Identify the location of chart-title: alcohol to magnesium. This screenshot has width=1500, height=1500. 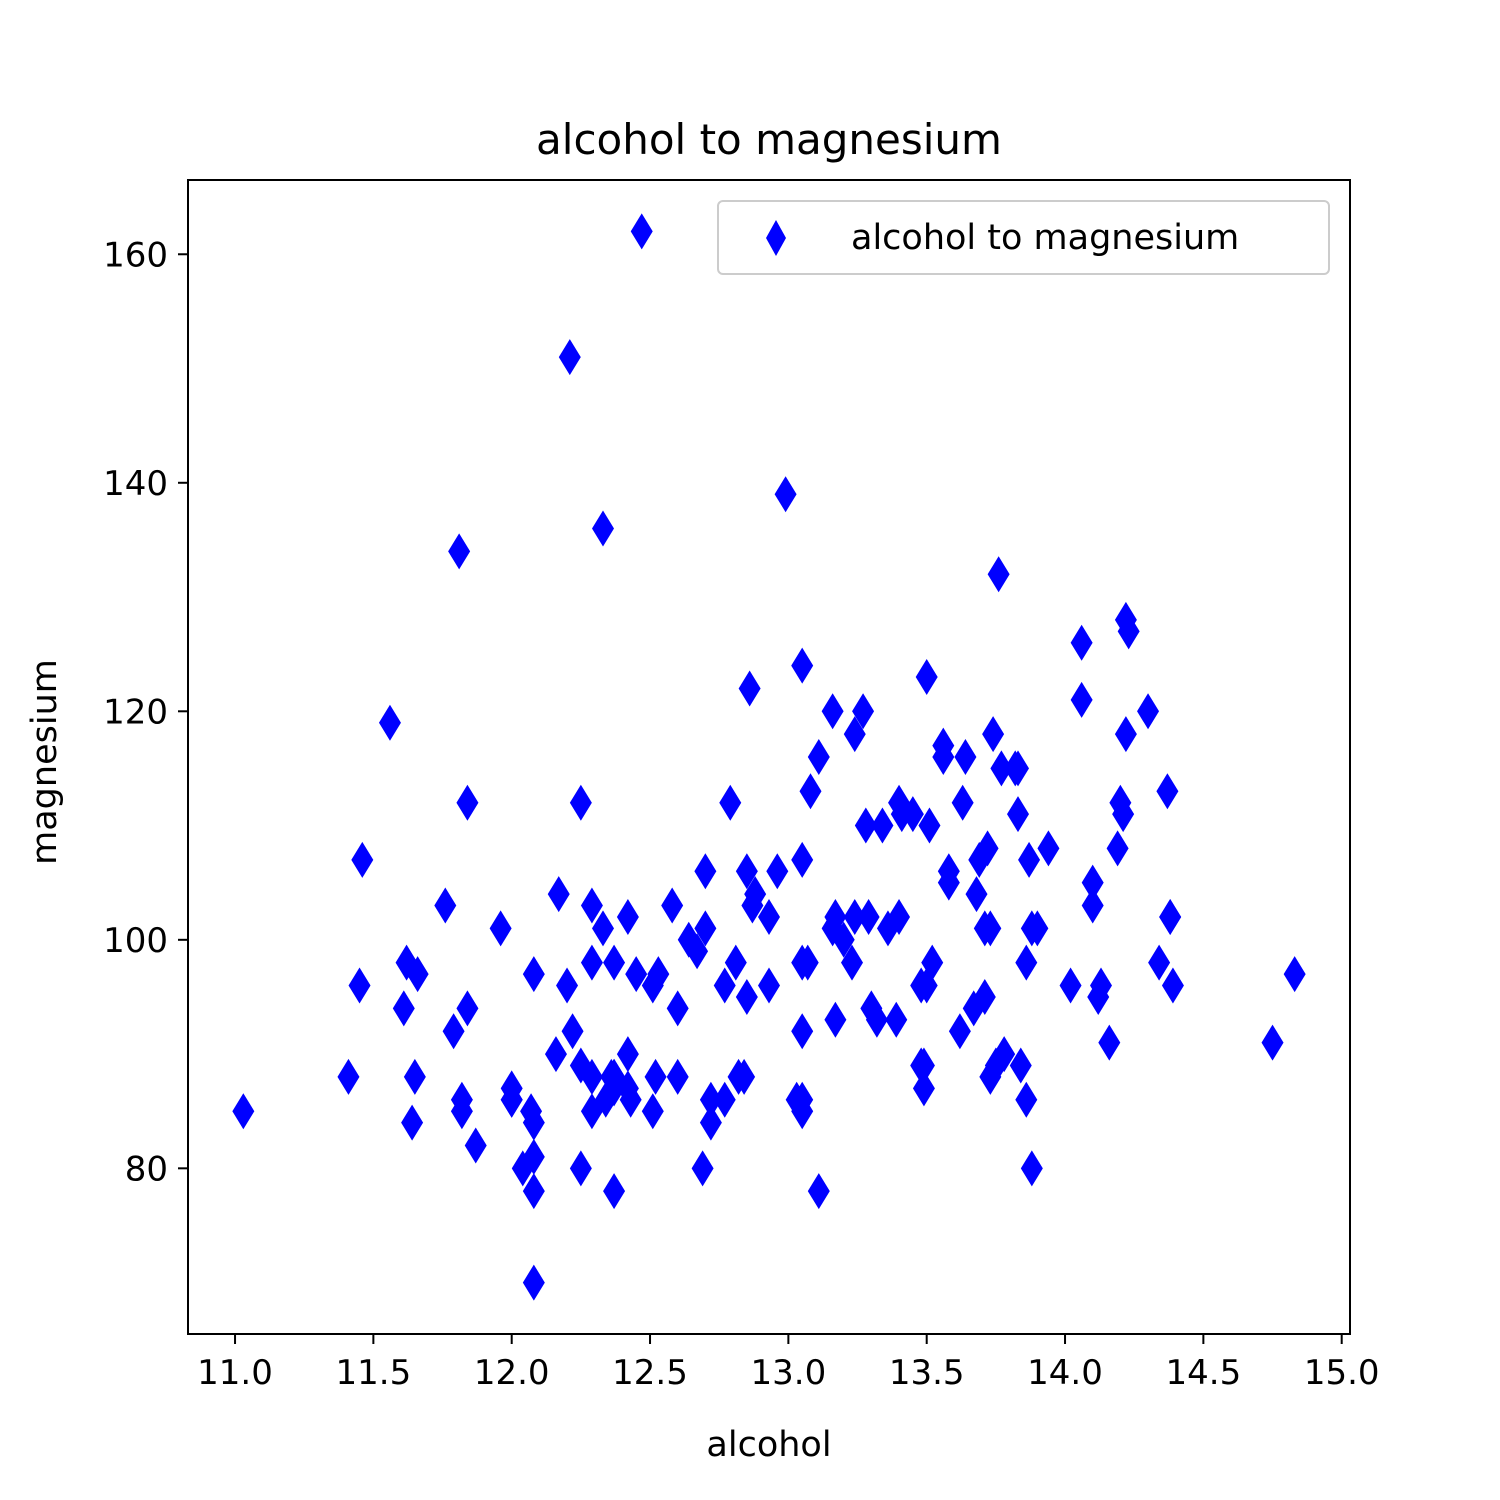
(769, 139).